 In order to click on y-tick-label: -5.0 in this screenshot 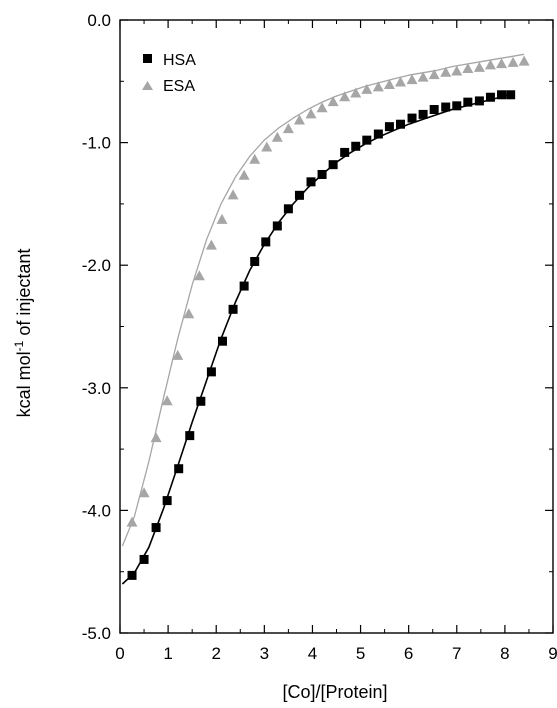, I will do `click(96, 633)`.